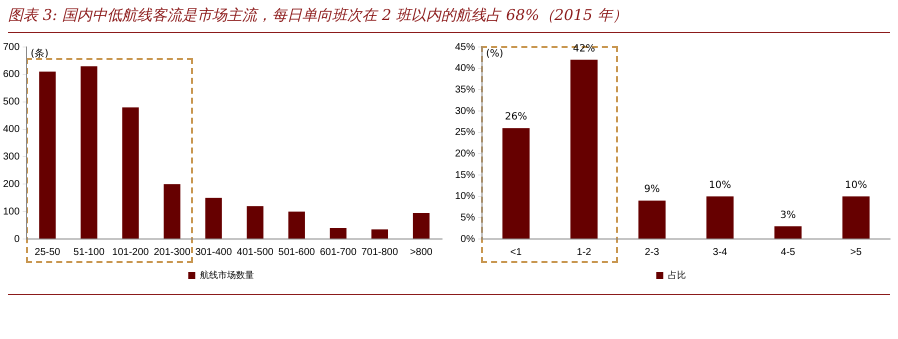 Image resolution: width=898 pixels, height=339 pixels. What do you see at coordinates (297, 252) in the screenshot?
I see `x-tick-label: 501-600` at bounding box center [297, 252].